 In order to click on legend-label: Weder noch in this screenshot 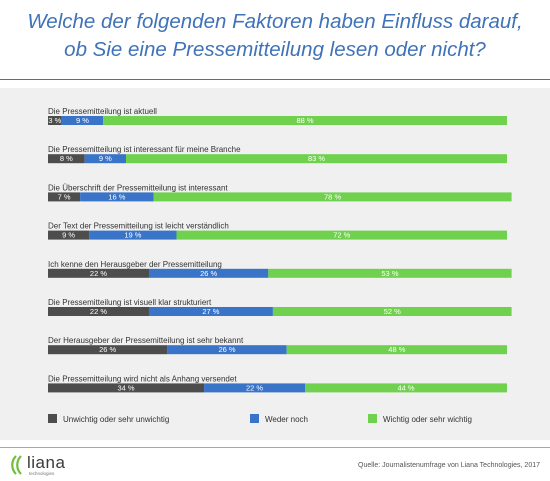, I will do `click(286, 419)`.